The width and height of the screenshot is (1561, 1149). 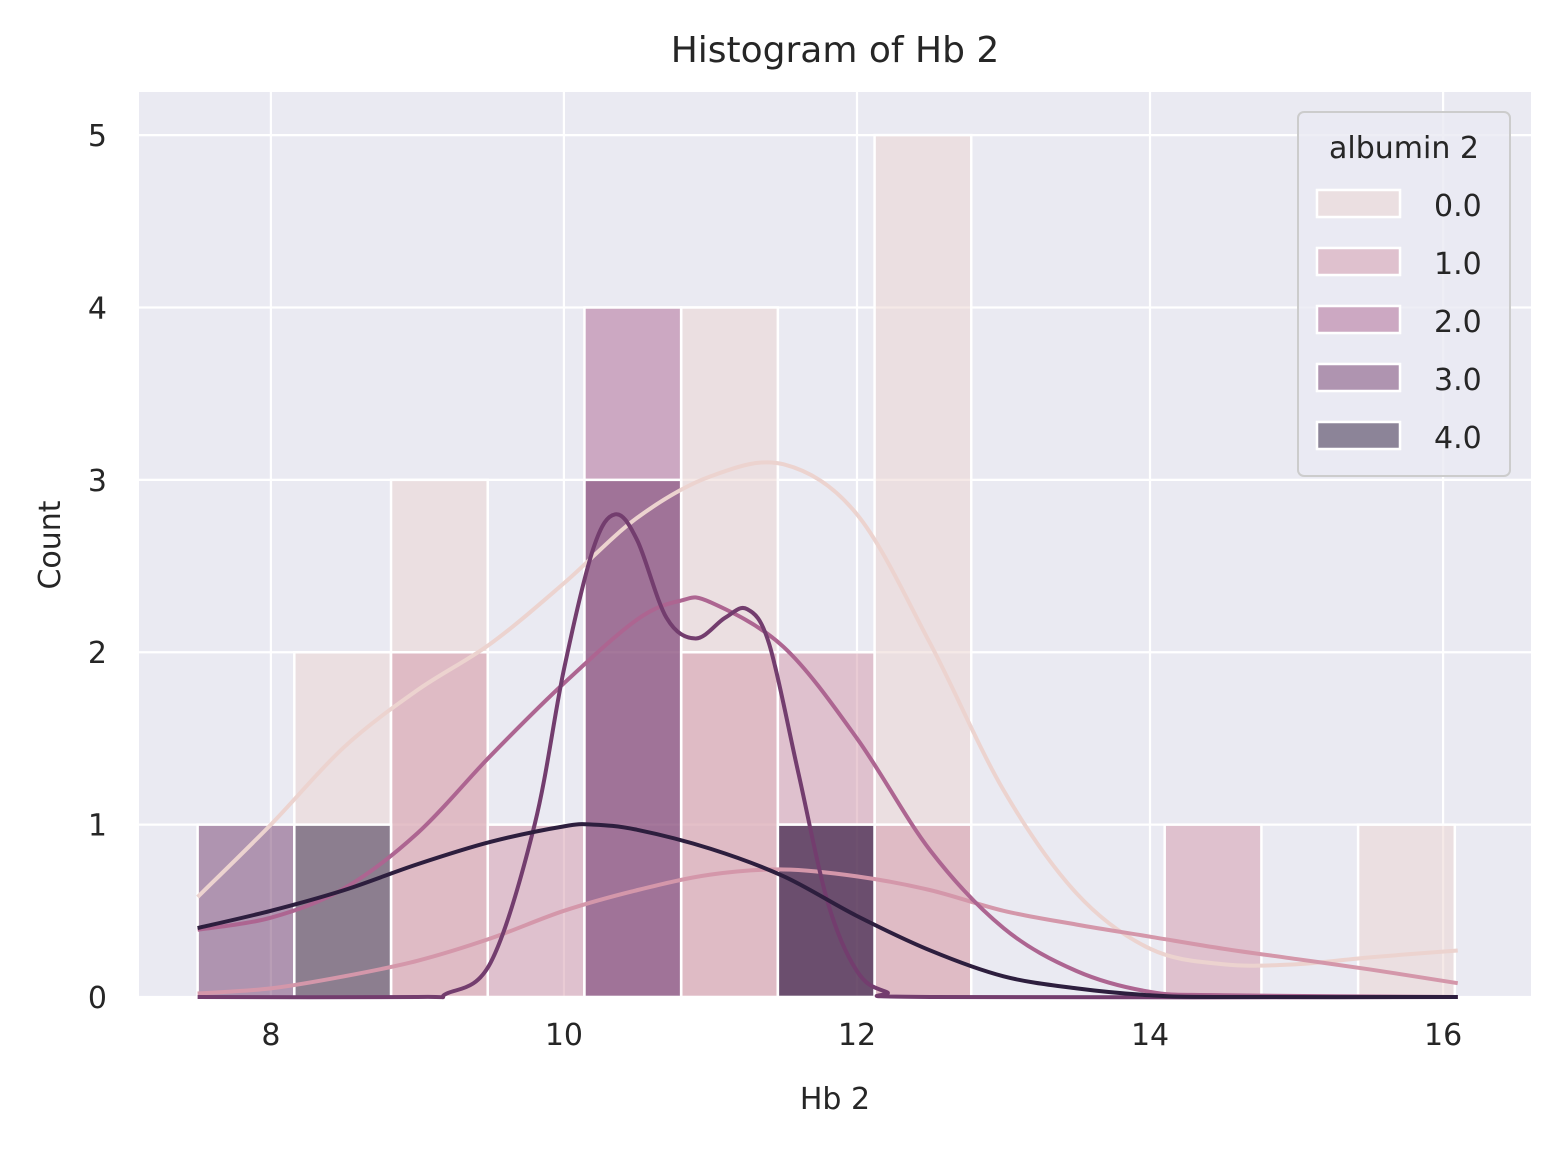 What do you see at coordinates (835, 50) in the screenshot?
I see `chart-title: Histogram of Hb 2` at bounding box center [835, 50].